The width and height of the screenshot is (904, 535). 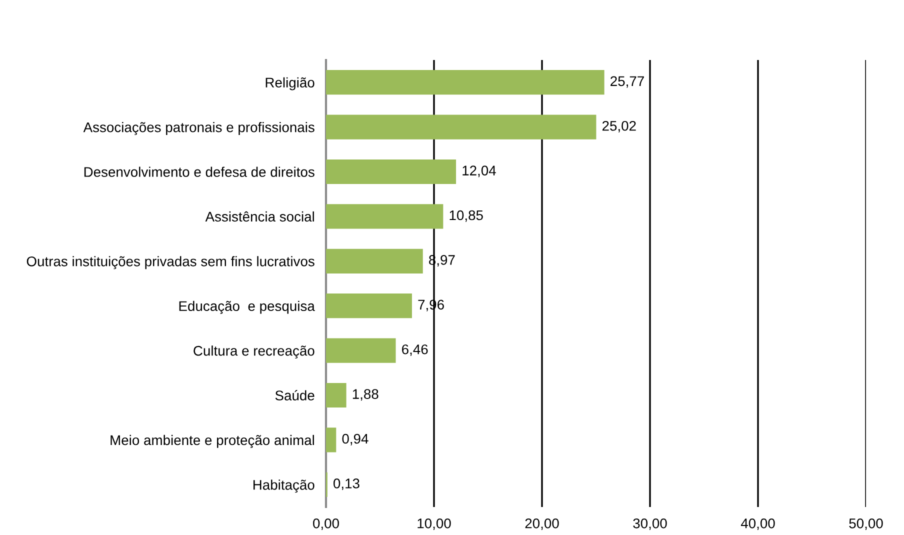 What do you see at coordinates (866, 524) in the screenshot?
I see `x-tick-label: 50,00` at bounding box center [866, 524].